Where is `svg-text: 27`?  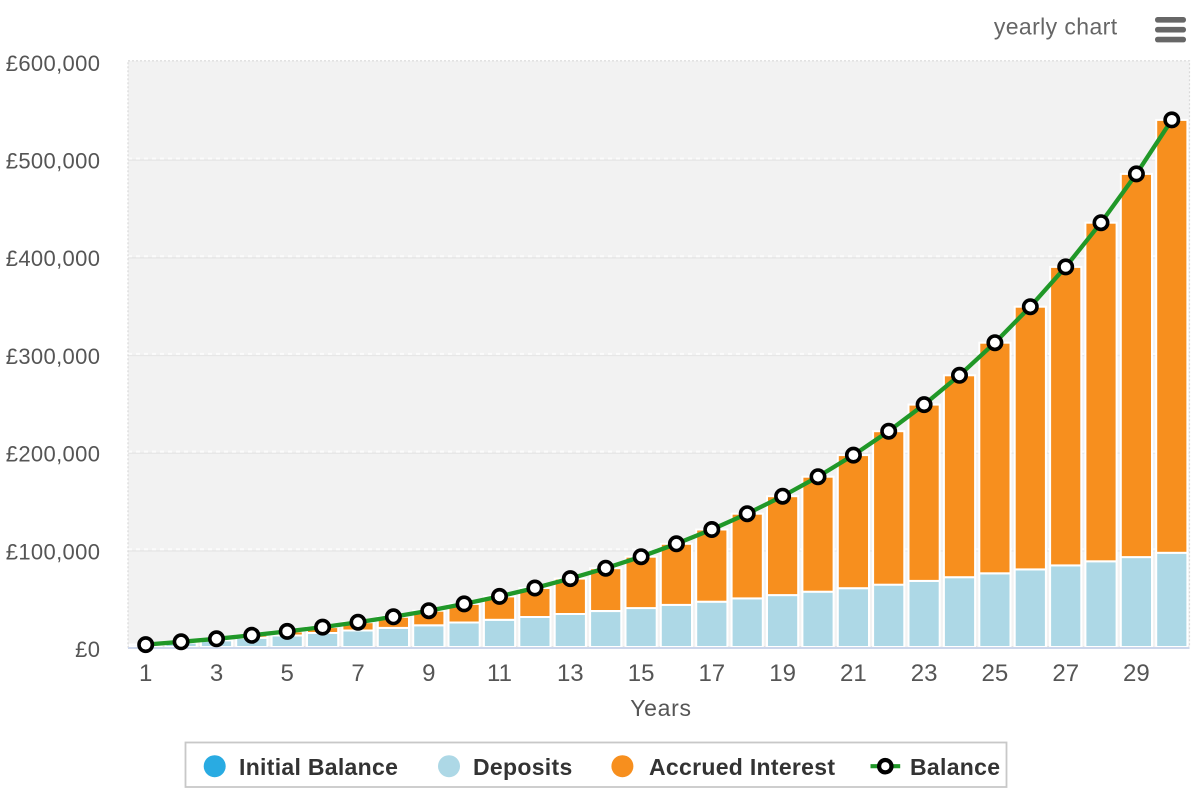
svg-text: 27 is located at coordinates (1065, 673).